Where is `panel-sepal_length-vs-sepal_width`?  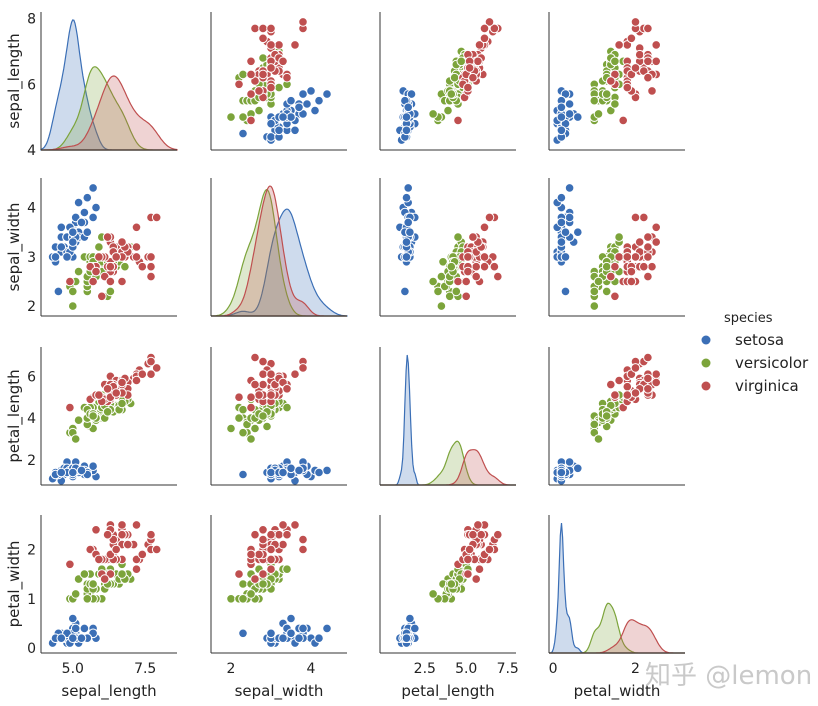 panel-sepal_length-vs-sepal_width is located at coordinates (278, 81).